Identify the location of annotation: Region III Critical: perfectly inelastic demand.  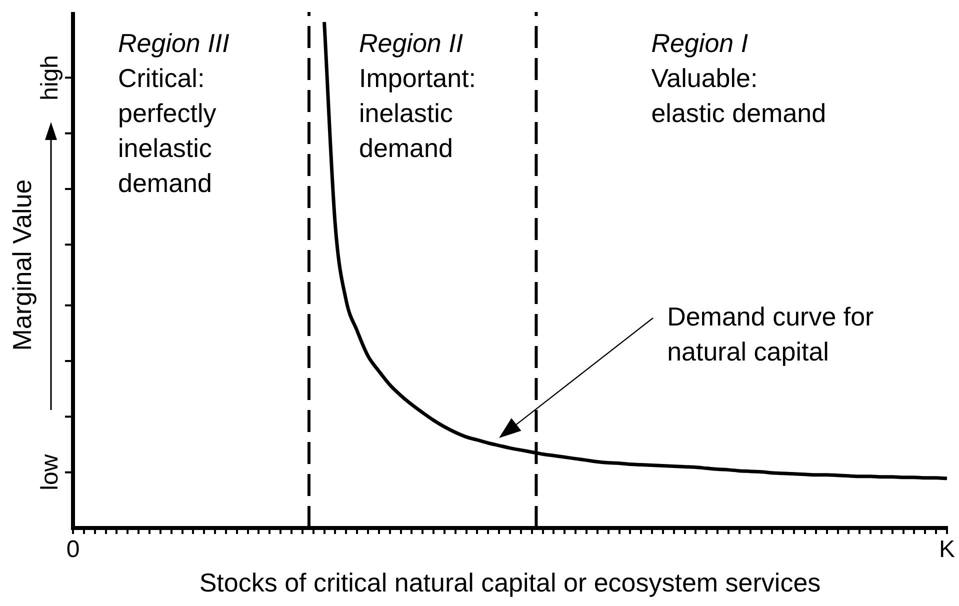
(174, 113).